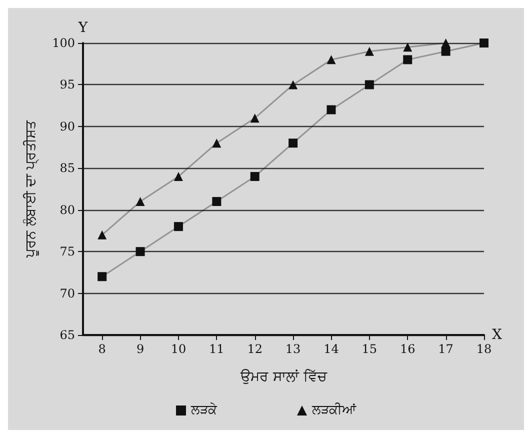  Describe the element at coordinates (67, 293) in the screenshot. I see `y-tick-label: 70` at that location.